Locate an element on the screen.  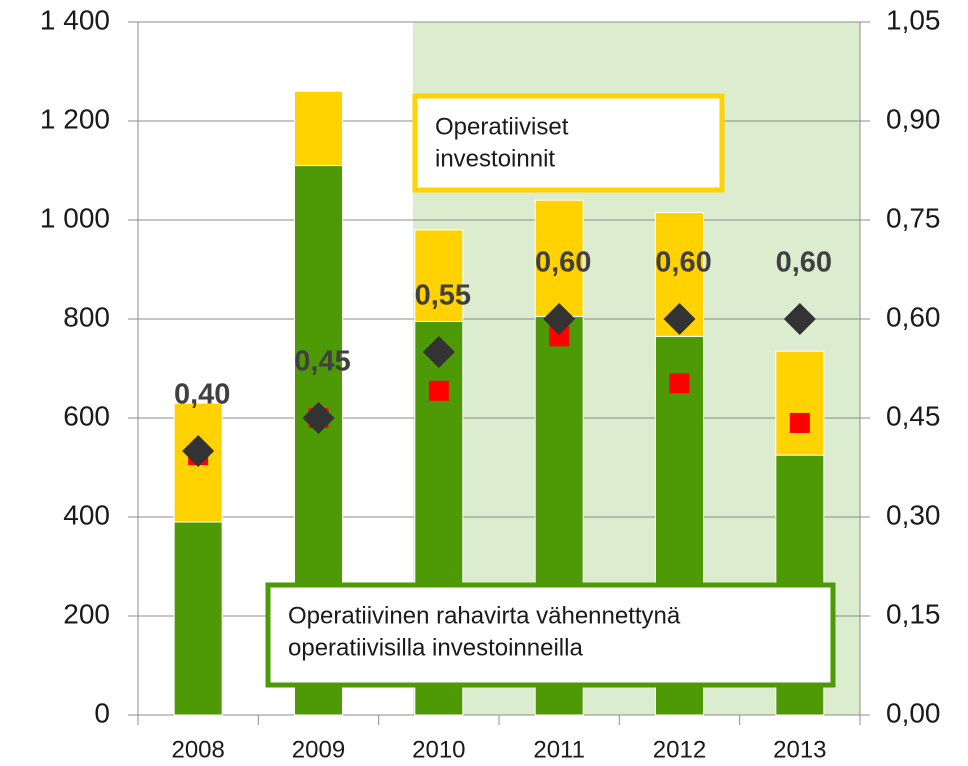
y-tick-label: 200 is located at coordinates (86, 613).